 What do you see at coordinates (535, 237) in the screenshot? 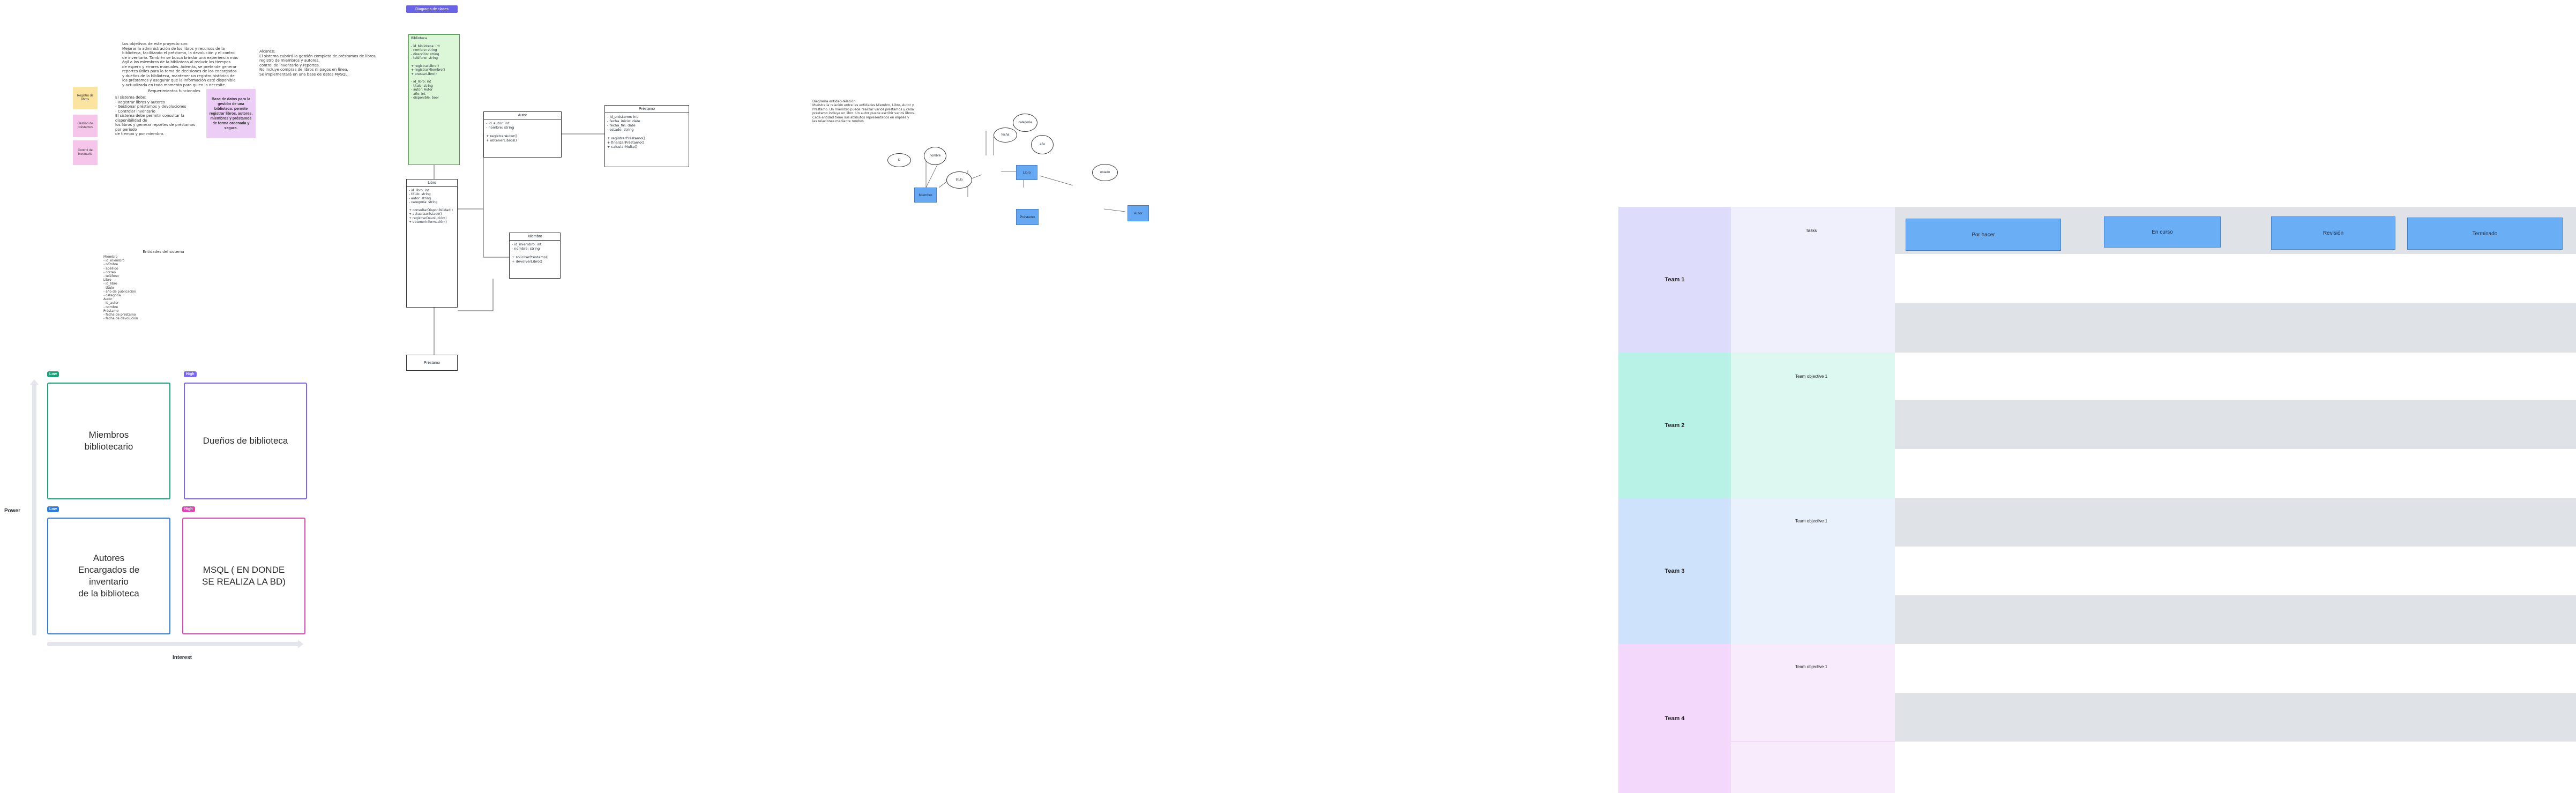
I see `member-class-title: Miembro` at bounding box center [535, 237].